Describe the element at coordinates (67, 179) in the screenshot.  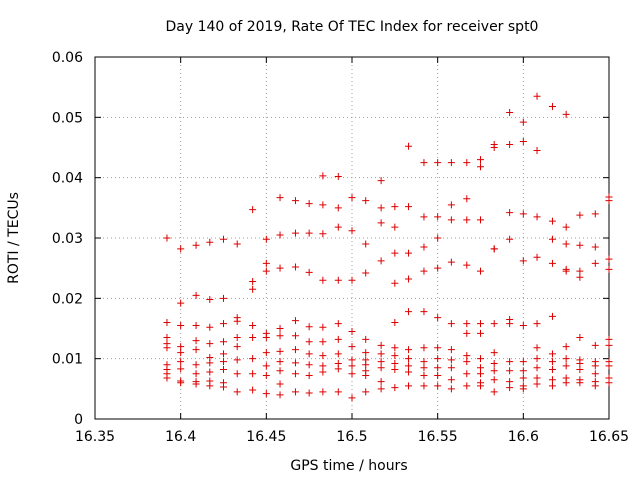
I see `y-tick-label: 0.04` at that location.